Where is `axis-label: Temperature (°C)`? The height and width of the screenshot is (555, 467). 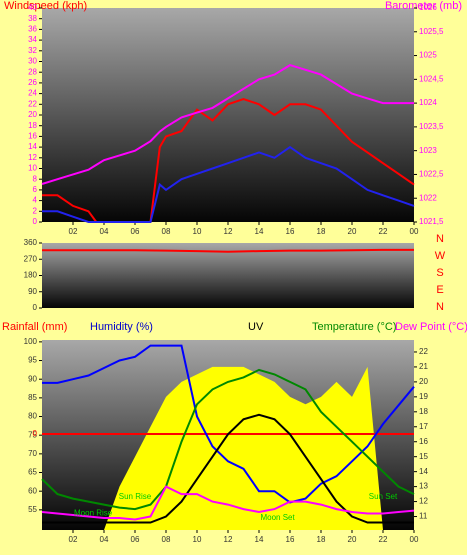
axis-label: Temperature (°C) is located at coordinates (354, 327).